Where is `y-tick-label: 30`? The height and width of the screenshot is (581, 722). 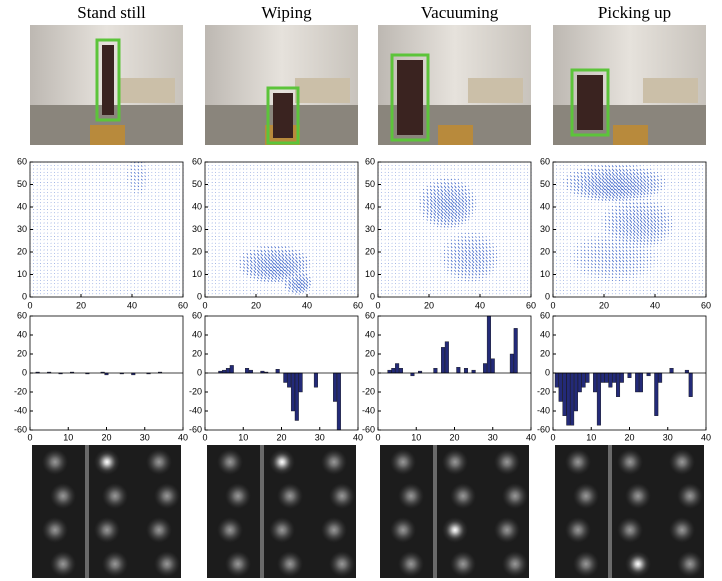 y-tick-label: 30 is located at coordinates (545, 229).